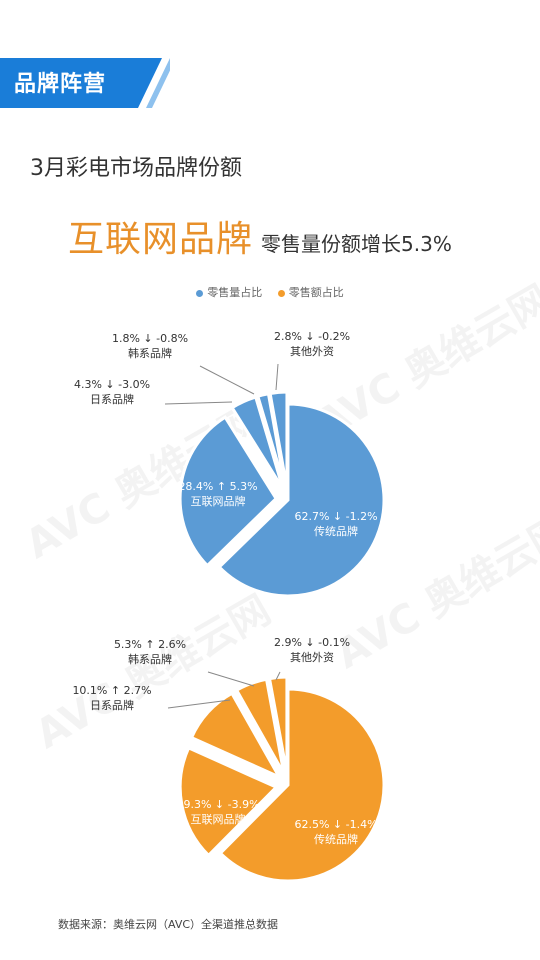 The width and height of the screenshot is (540, 960). What do you see at coordinates (150, 652) in the screenshot?
I see `slice-label-3: 5.3% ↑ 2.6% 韩系品牌` at bounding box center [150, 652].